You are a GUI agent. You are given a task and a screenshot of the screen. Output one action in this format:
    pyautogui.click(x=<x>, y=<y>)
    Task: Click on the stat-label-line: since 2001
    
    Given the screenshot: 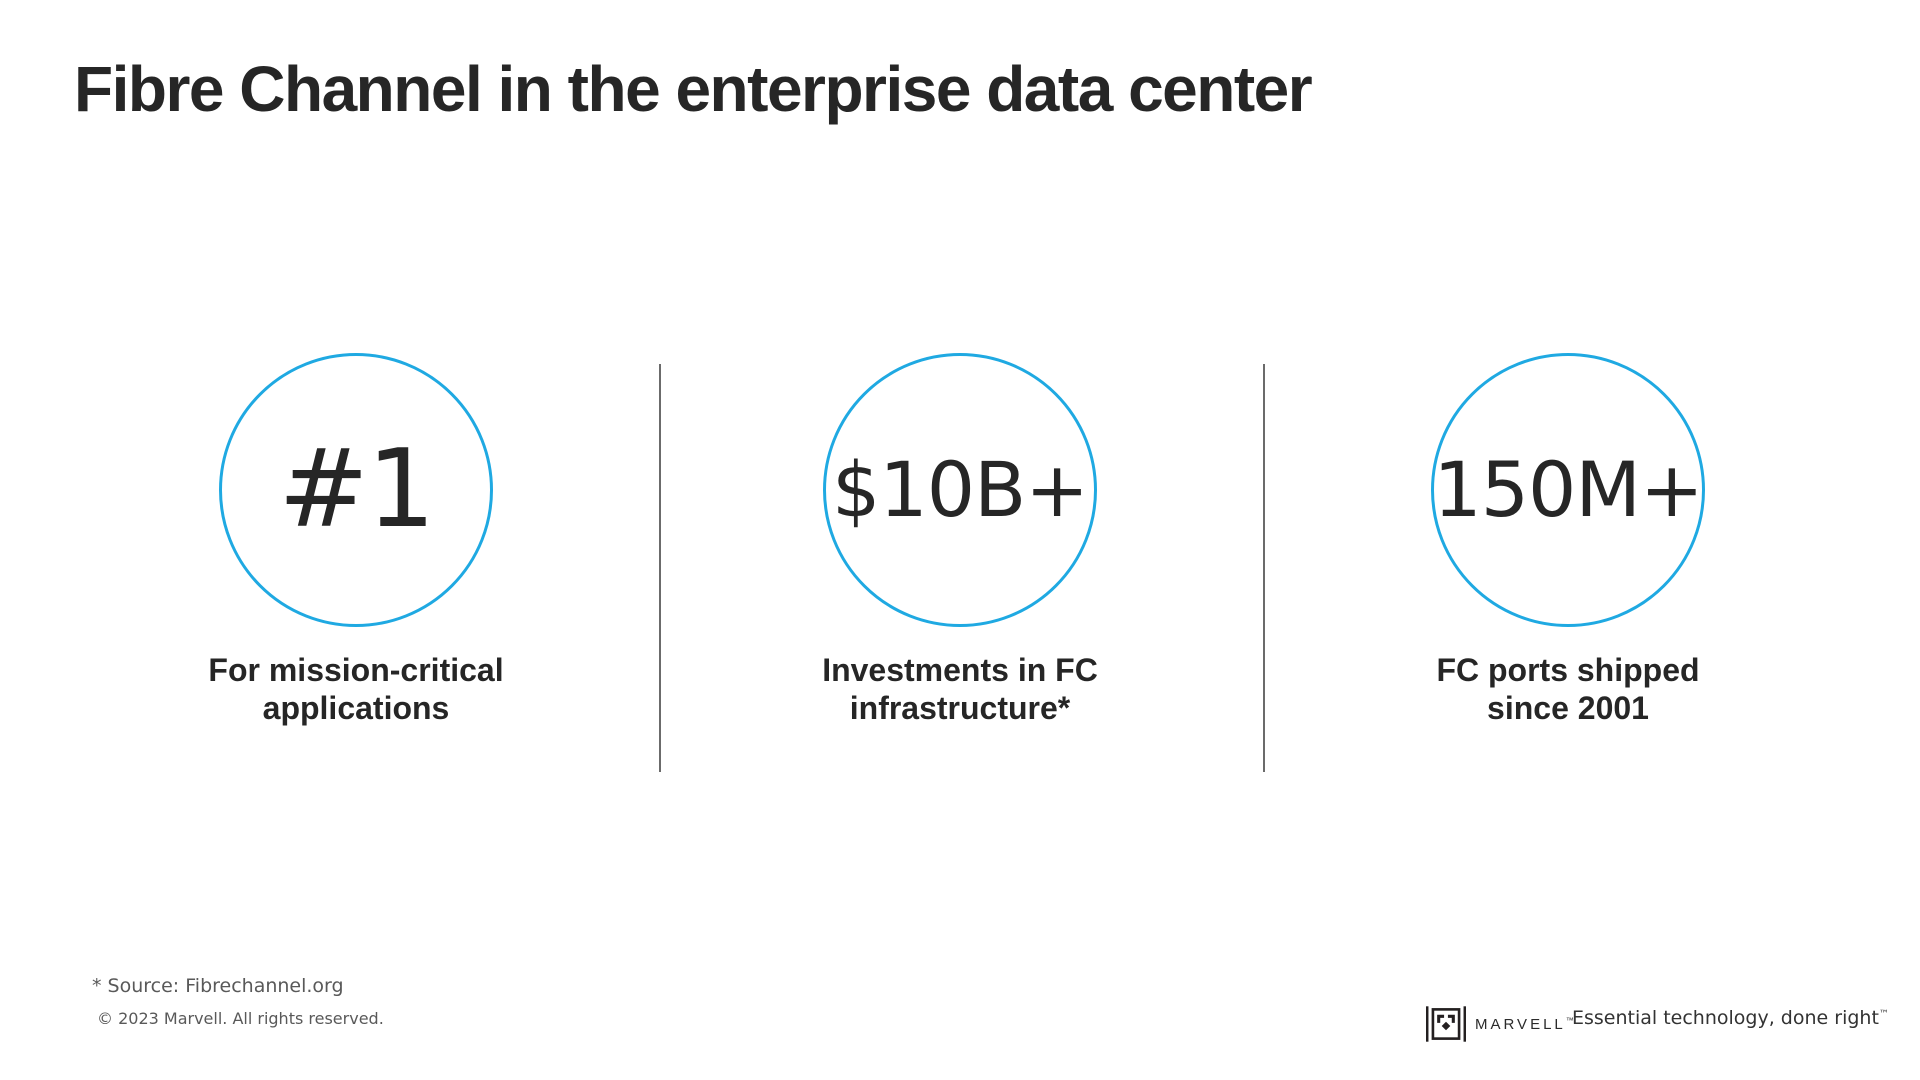 What is the action you would take?
    pyautogui.click(x=1568, y=708)
    